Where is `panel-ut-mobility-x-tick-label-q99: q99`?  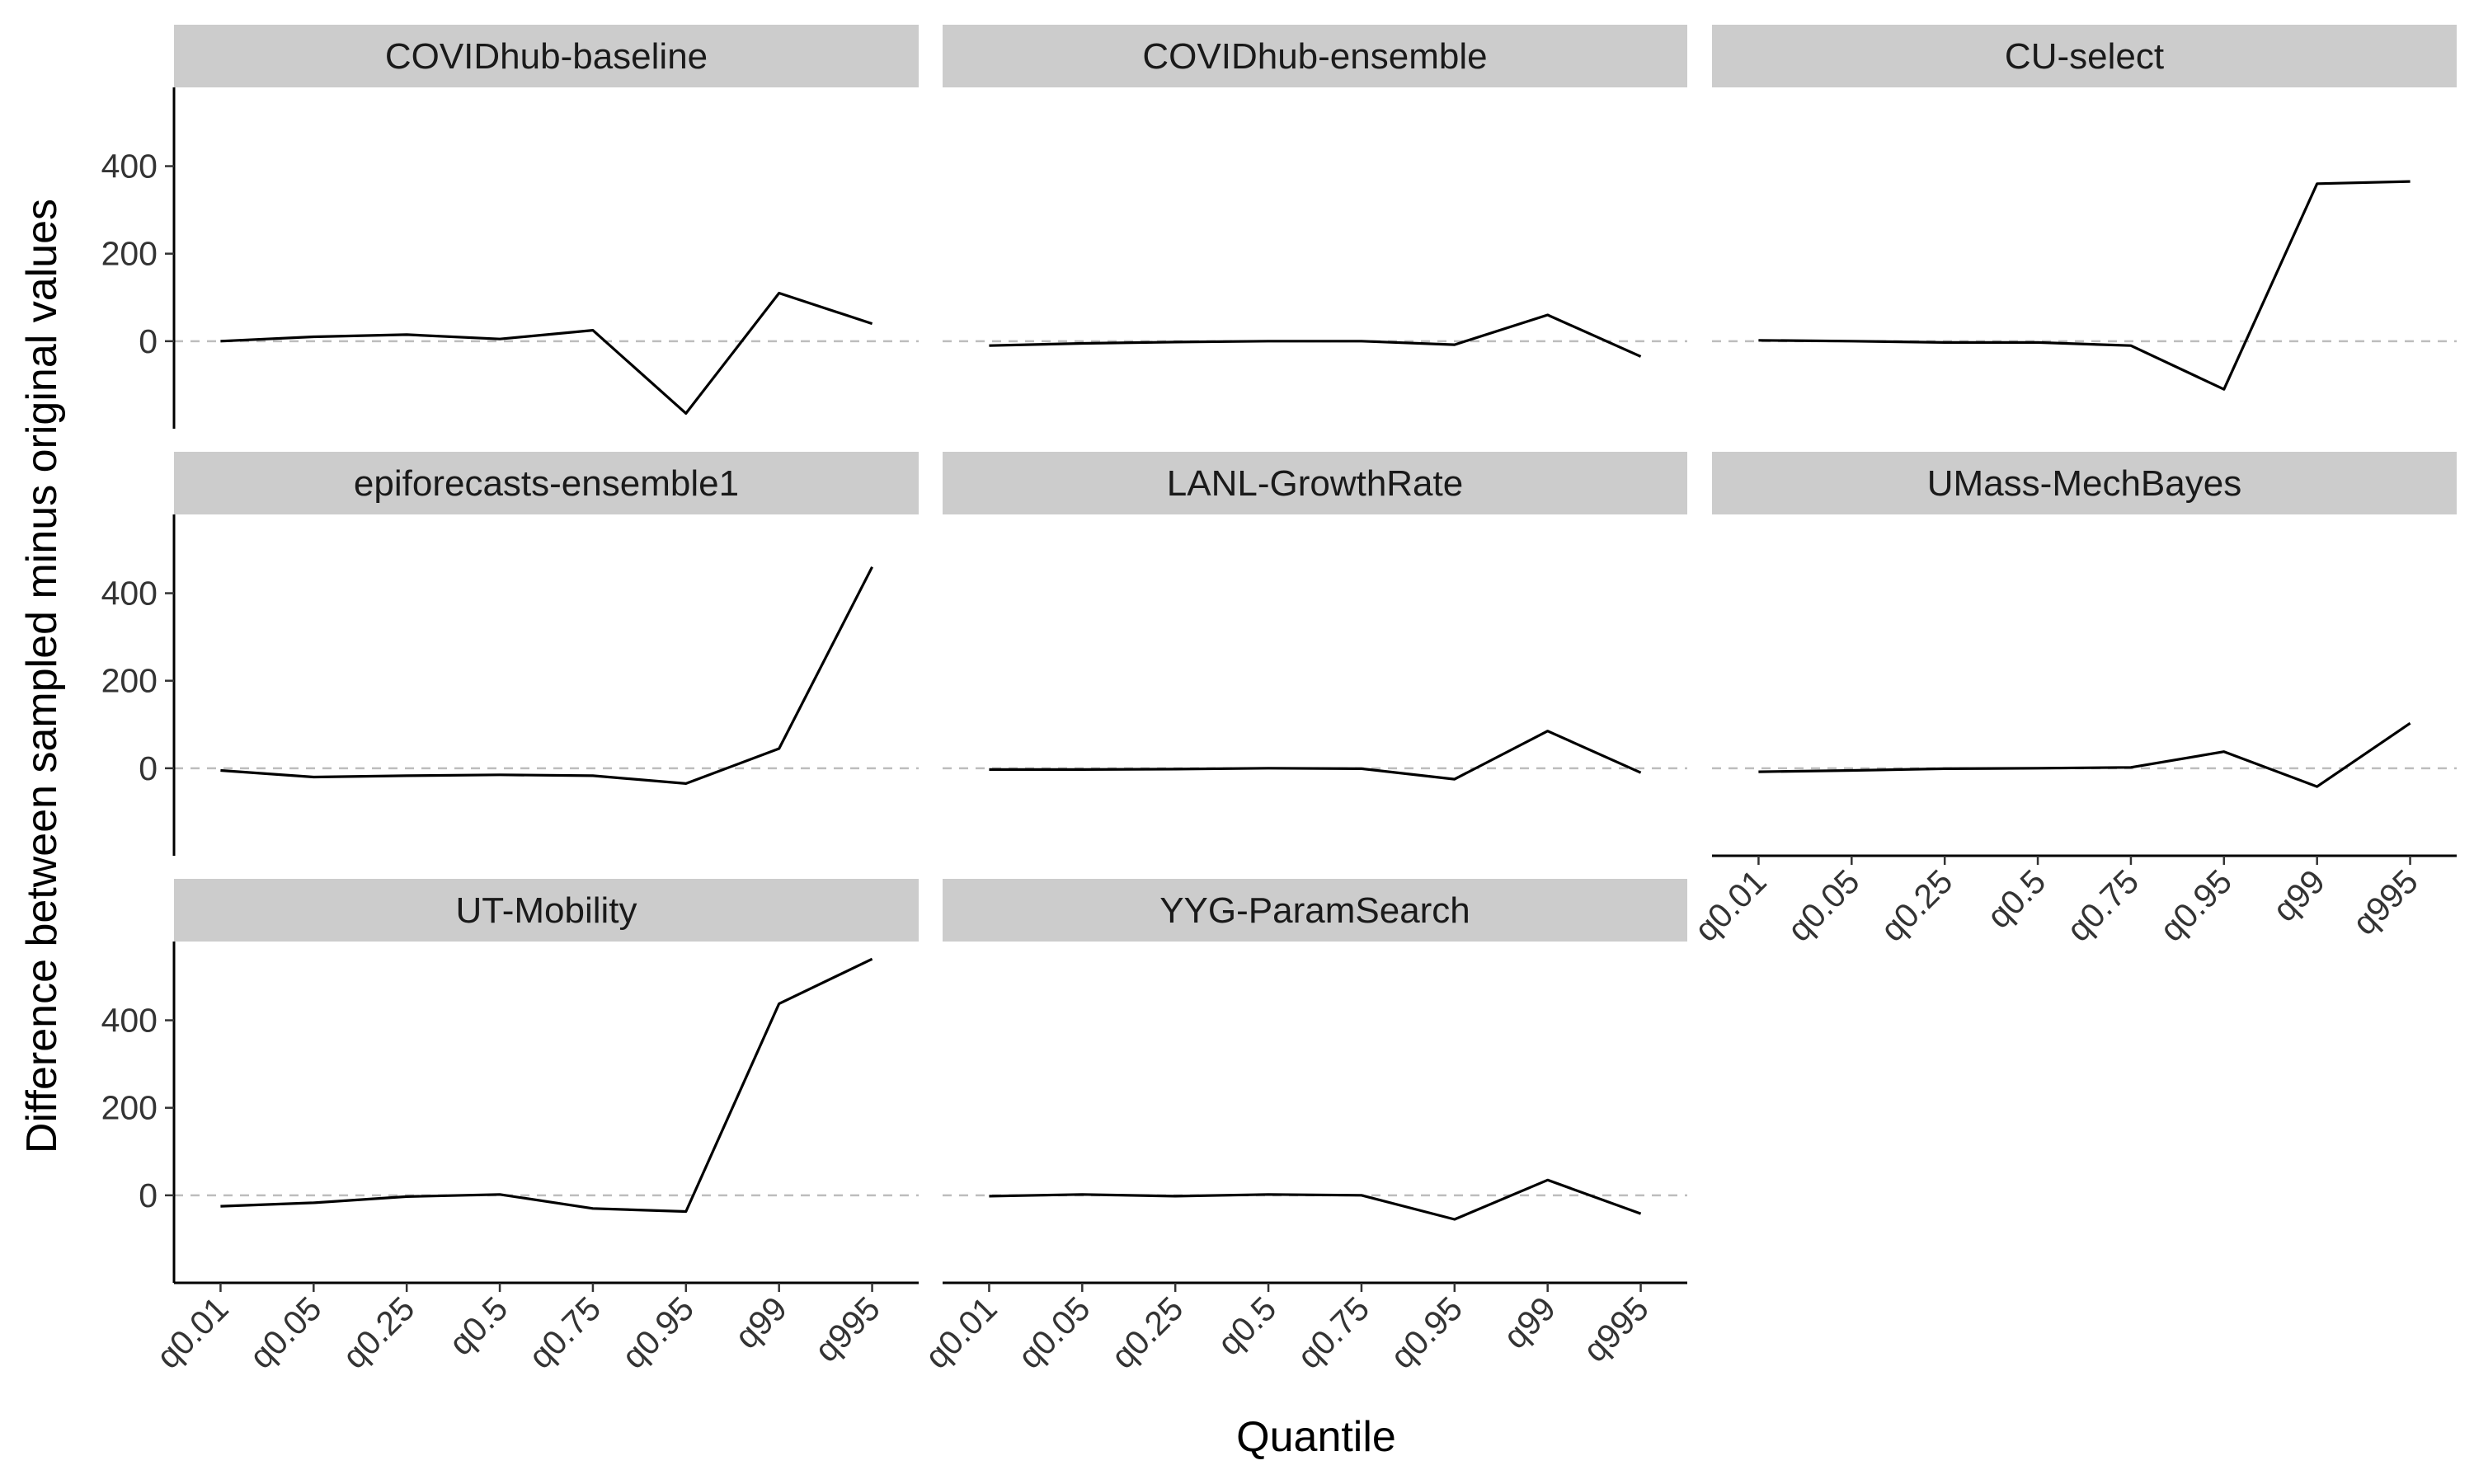
panel-ut-mobility-x-tick-label-q99: q99 is located at coordinates (760, 1322).